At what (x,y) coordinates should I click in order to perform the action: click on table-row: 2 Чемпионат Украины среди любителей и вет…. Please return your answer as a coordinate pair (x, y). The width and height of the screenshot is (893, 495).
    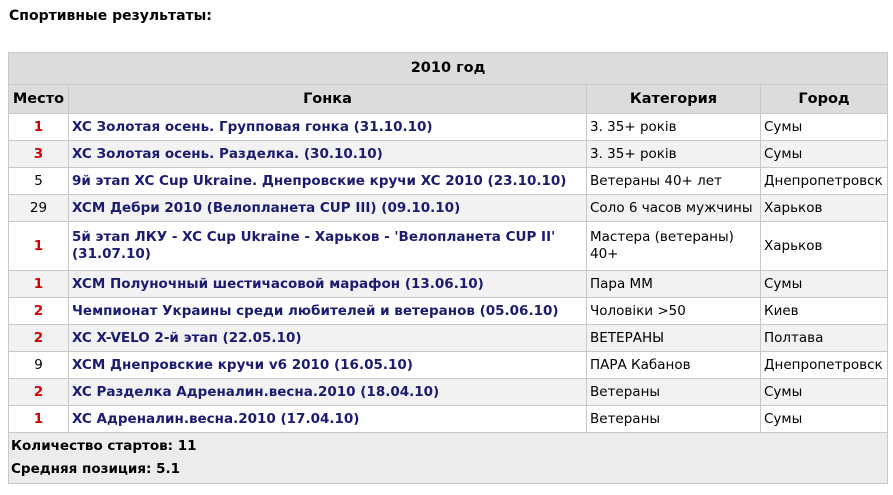
    Looking at the image, I should click on (448, 311).